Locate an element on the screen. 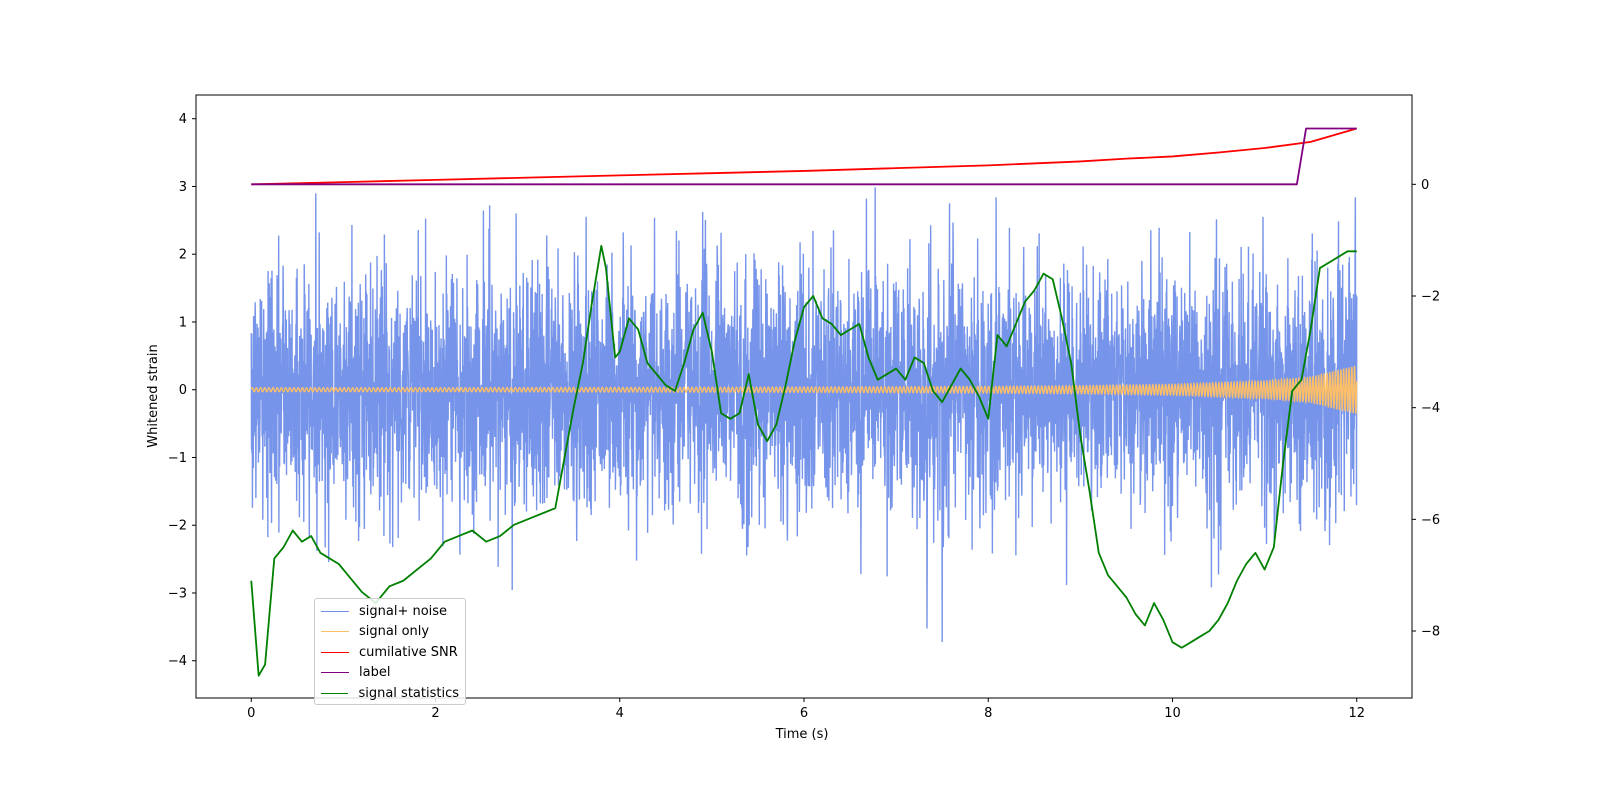 The image size is (1600, 800). y-tick-label-4: 0 is located at coordinates (183, 390).